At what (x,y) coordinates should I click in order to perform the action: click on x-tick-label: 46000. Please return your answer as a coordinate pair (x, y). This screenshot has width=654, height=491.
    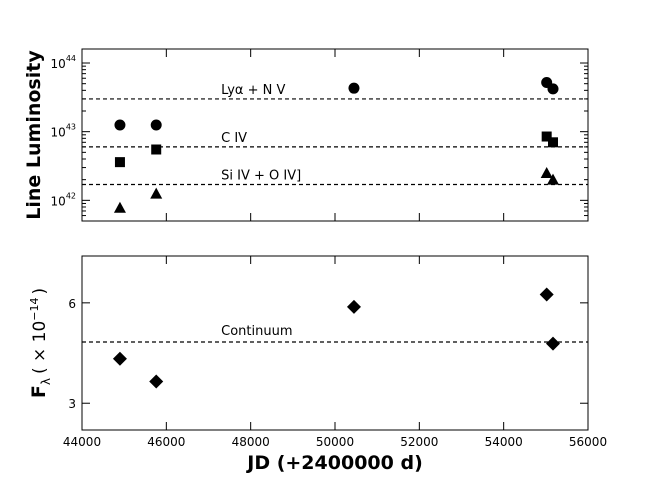
    Looking at the image, I should click on (166, 442).